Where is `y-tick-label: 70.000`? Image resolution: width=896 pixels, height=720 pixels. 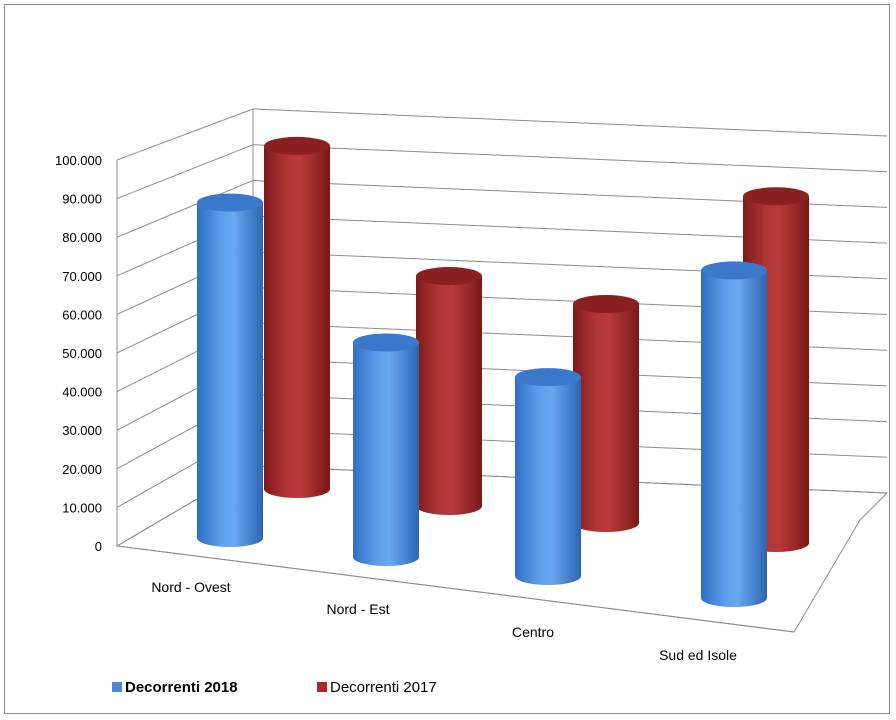
y-tick-label: 70.000 is located at coordinates (82, 276).